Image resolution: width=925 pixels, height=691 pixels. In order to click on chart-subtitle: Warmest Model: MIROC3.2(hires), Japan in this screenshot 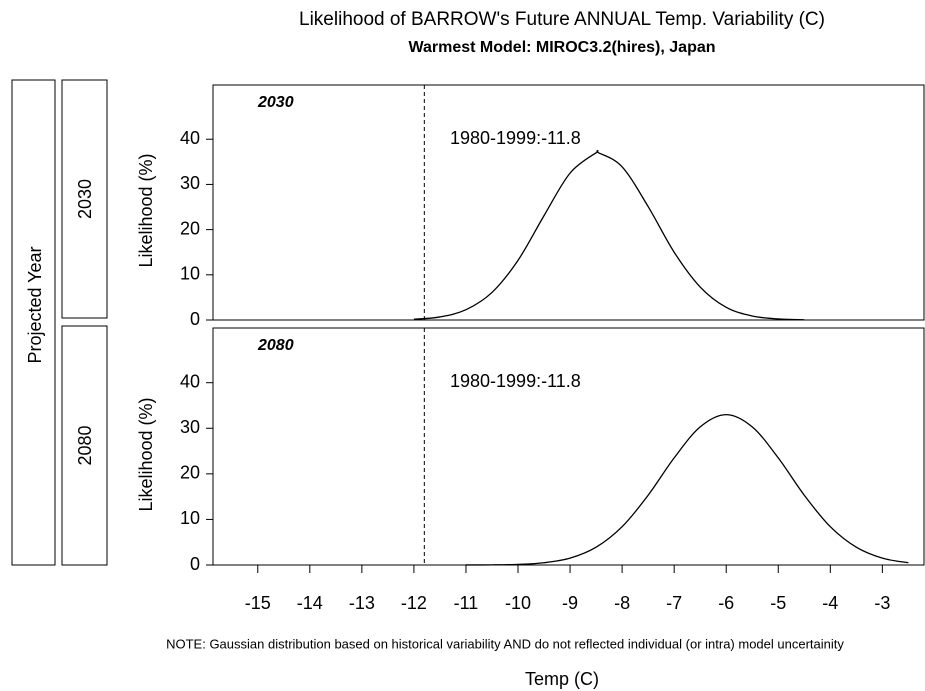, I will do `click(561, 47)`.